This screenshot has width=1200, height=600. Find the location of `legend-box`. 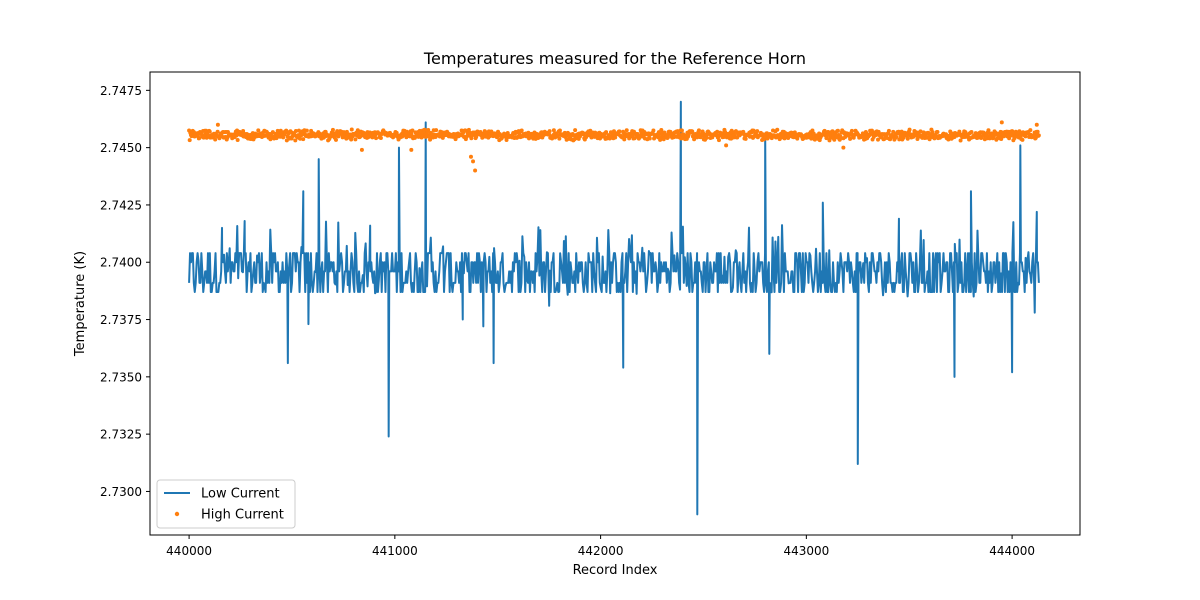

legend-box is located at coordinates (226, 504).